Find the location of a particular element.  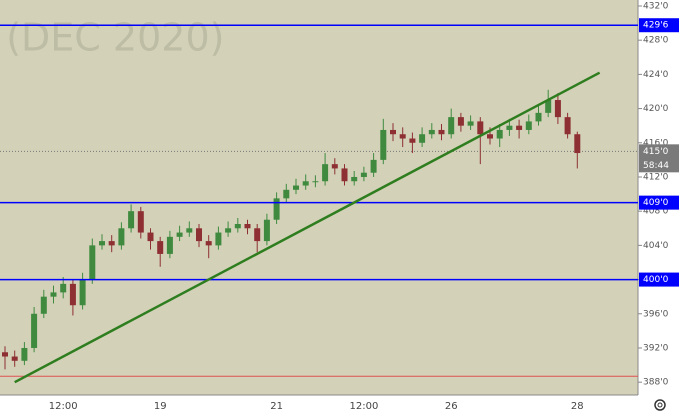

y-tick-label: 412'0 is located at coordinates (656, 177).